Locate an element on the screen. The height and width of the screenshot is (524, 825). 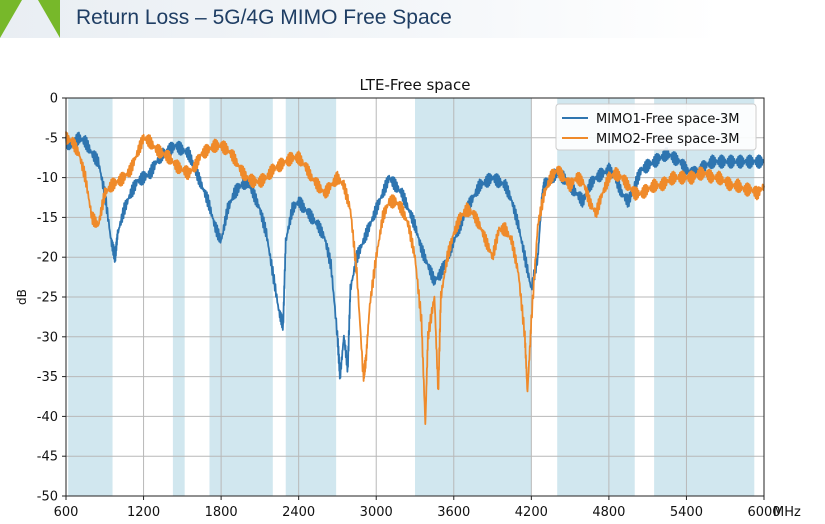
legend-box is located at coordinates (656, 127).